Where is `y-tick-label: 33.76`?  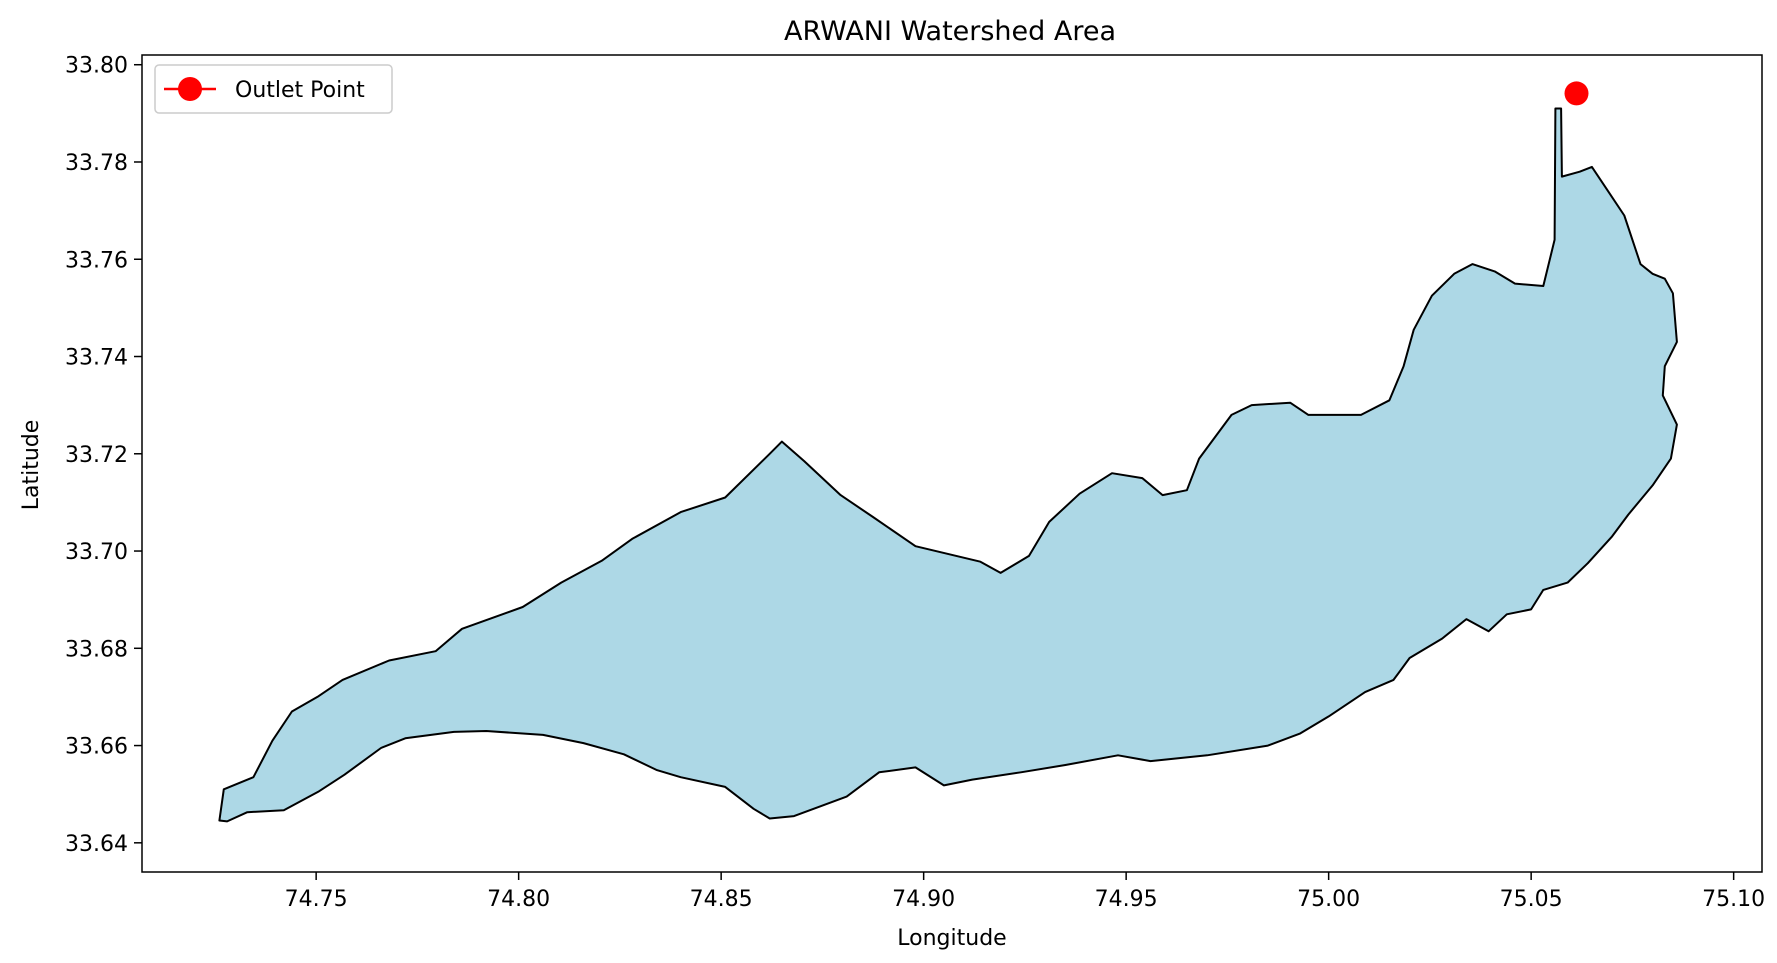
y-tick-label: 33.76 is located at coordinates (96, 260).